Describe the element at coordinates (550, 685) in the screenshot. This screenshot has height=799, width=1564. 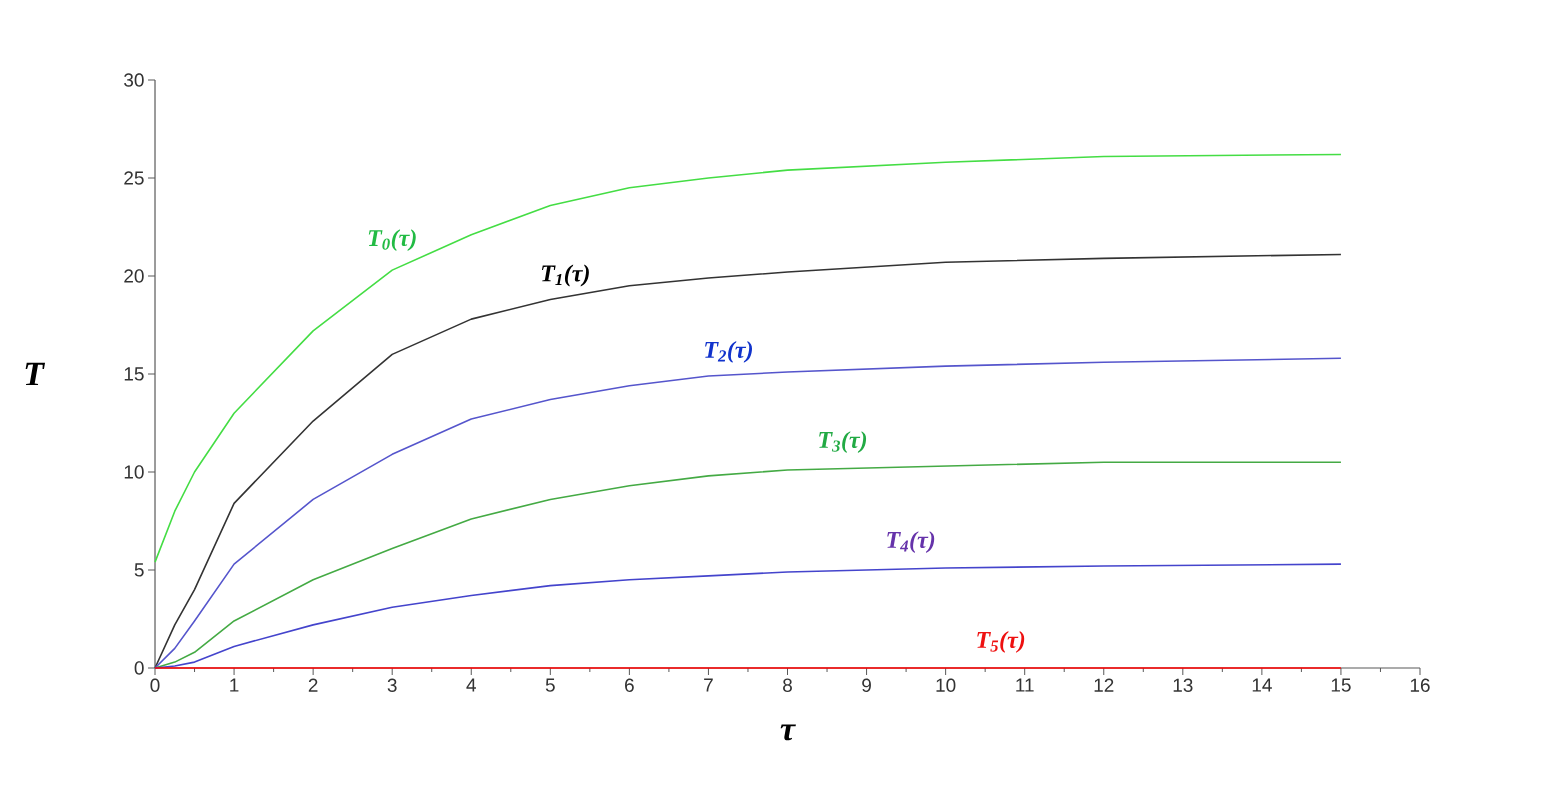
I see `x-tick-label: 5` at that location.